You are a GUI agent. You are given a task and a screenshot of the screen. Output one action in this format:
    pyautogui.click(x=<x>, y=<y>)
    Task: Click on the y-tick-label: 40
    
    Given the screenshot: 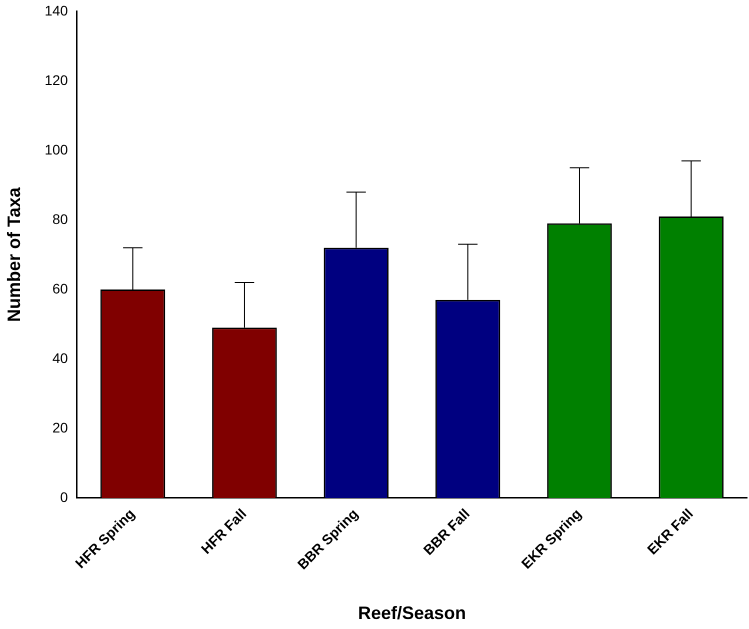 What is the action you would take?
    pyautogui.click(x=60, y=358)
    